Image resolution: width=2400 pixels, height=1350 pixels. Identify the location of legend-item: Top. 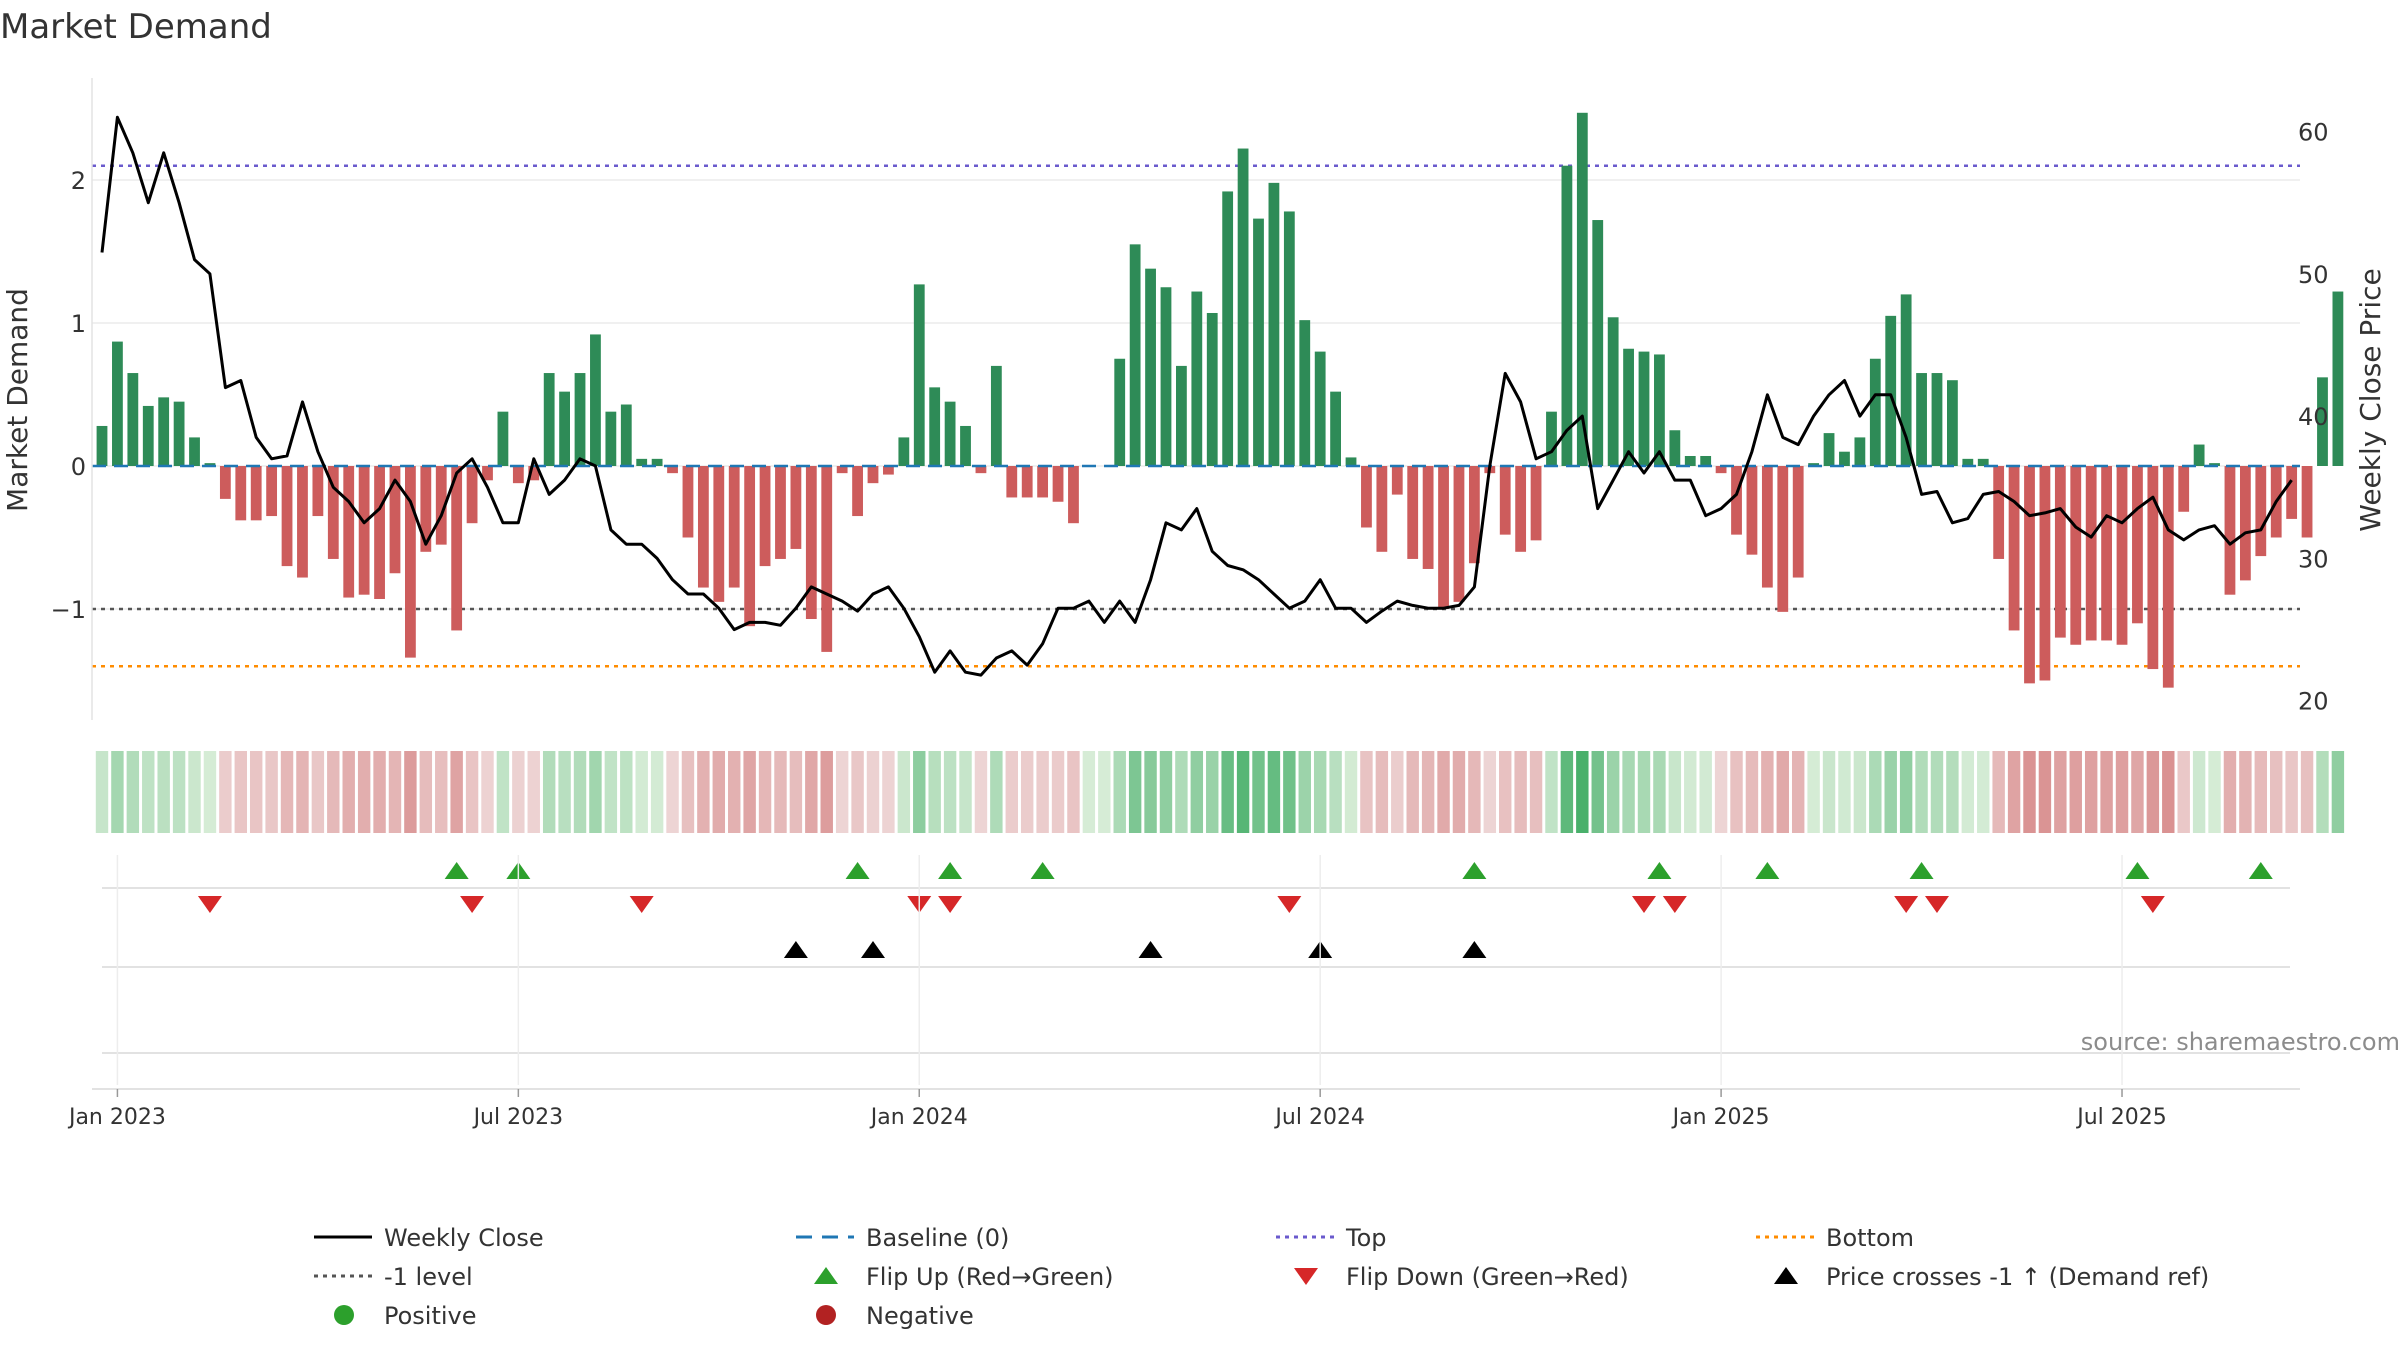
(1331, 1238).